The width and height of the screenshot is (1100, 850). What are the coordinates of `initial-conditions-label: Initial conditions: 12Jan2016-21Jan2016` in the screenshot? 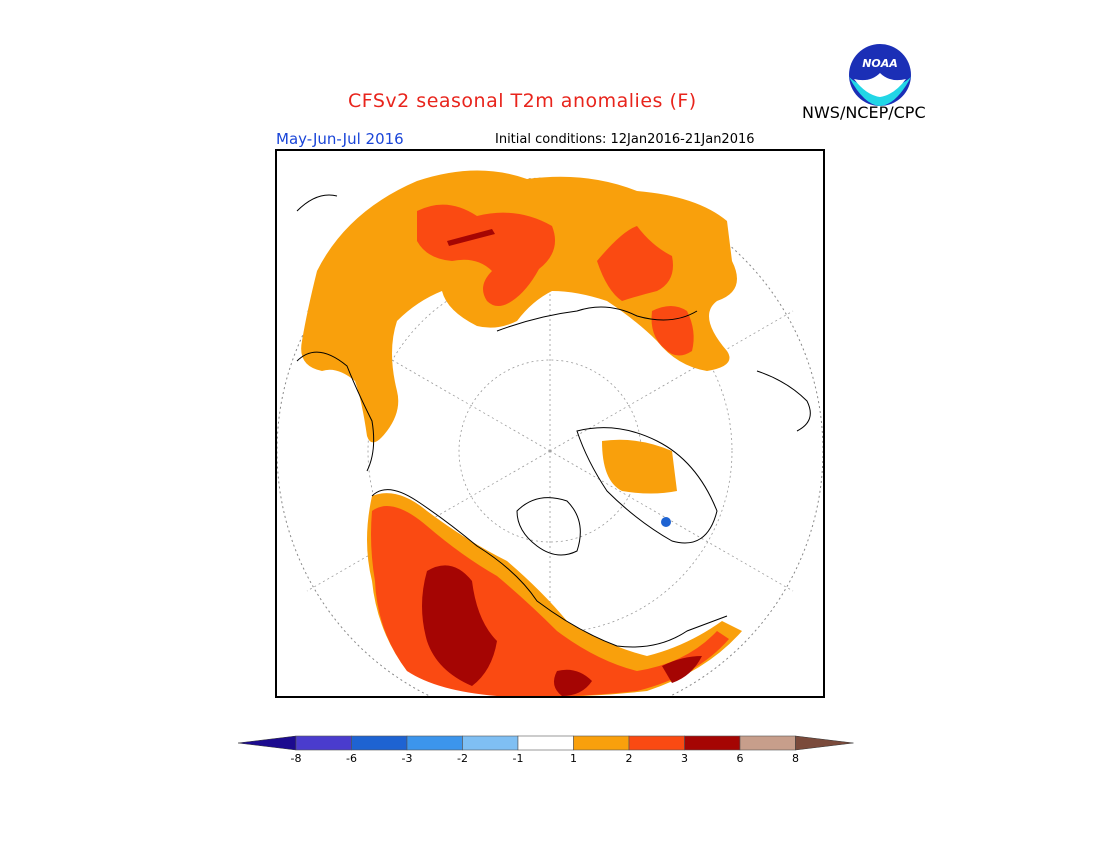 It's located at (625, 139).